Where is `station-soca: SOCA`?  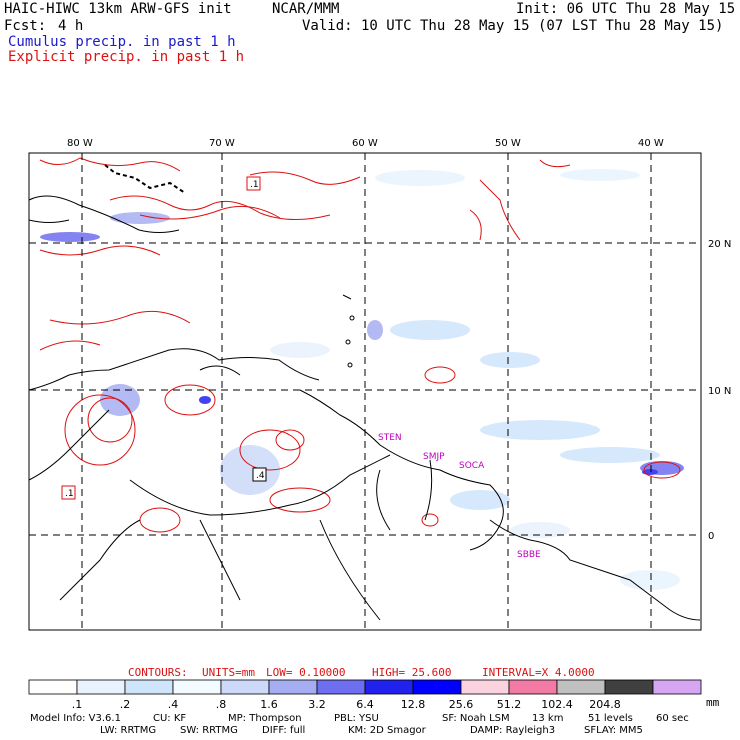 station-soca: SOCA is located at coordinates (472, 466).